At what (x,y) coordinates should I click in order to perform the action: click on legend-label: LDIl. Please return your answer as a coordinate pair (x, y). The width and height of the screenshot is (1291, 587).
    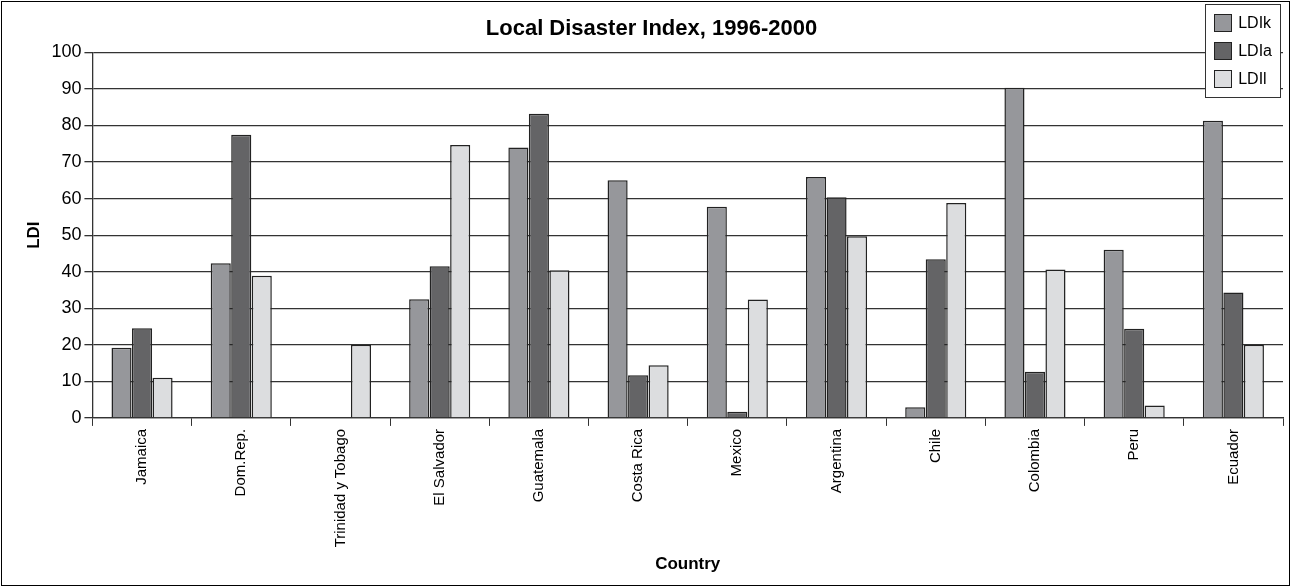
    Looking at the image, I should click on (1252, 79).